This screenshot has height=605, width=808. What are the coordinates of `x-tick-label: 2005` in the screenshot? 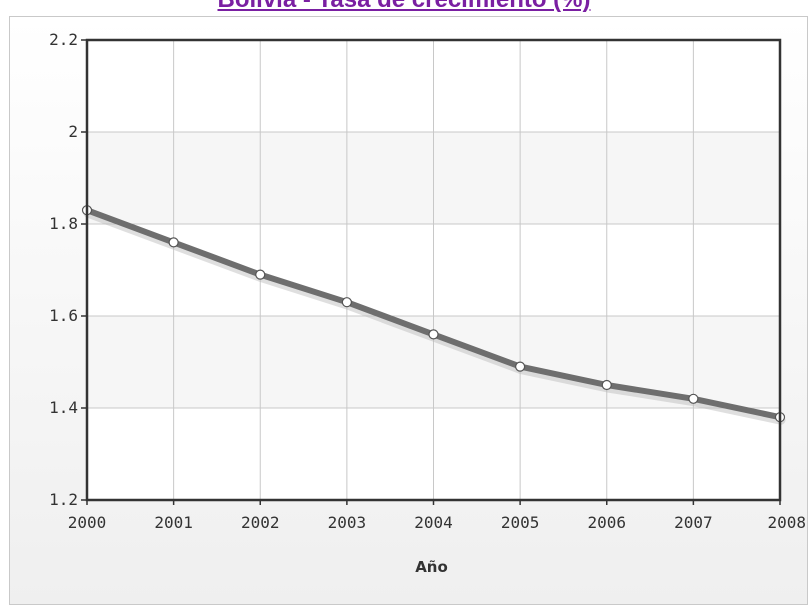 It's located at (520, 522).